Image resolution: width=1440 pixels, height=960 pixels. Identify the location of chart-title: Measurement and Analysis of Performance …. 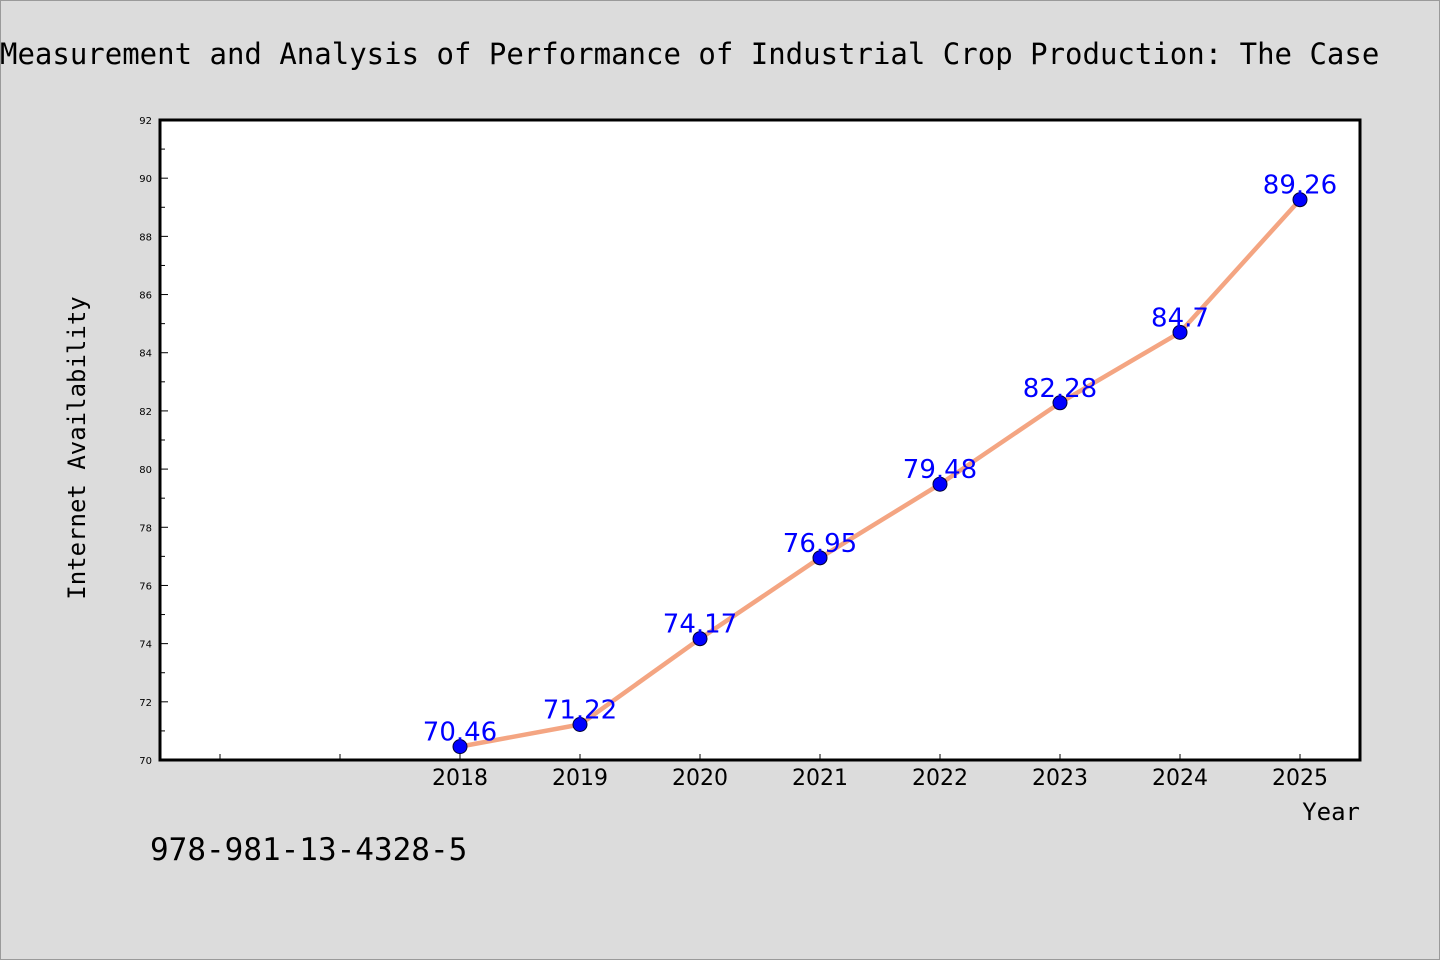
(690, 54).